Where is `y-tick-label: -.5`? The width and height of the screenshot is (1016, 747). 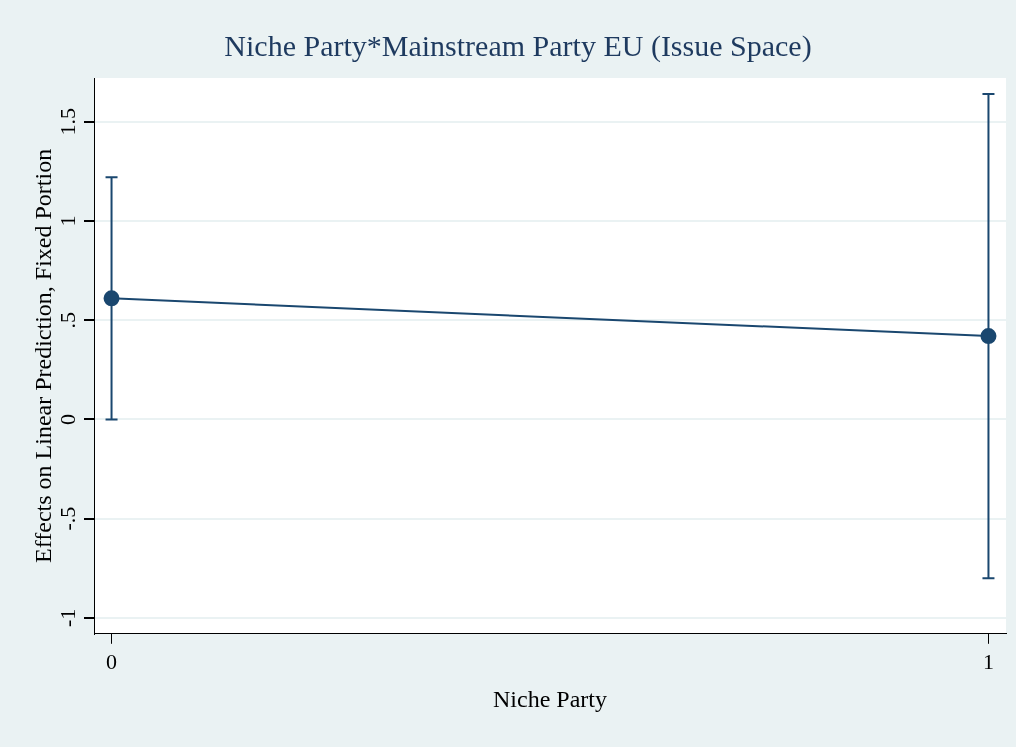
y-tick-label: -.5 is located at coordinates (67, 518).